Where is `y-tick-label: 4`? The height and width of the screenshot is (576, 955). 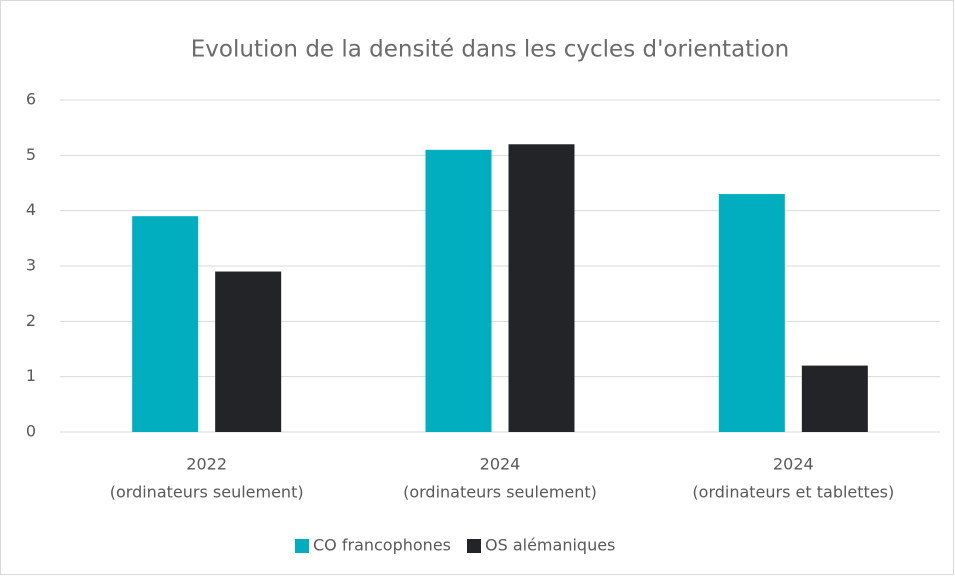 y-tick-label: 4 is located at coordinates (31, 209).